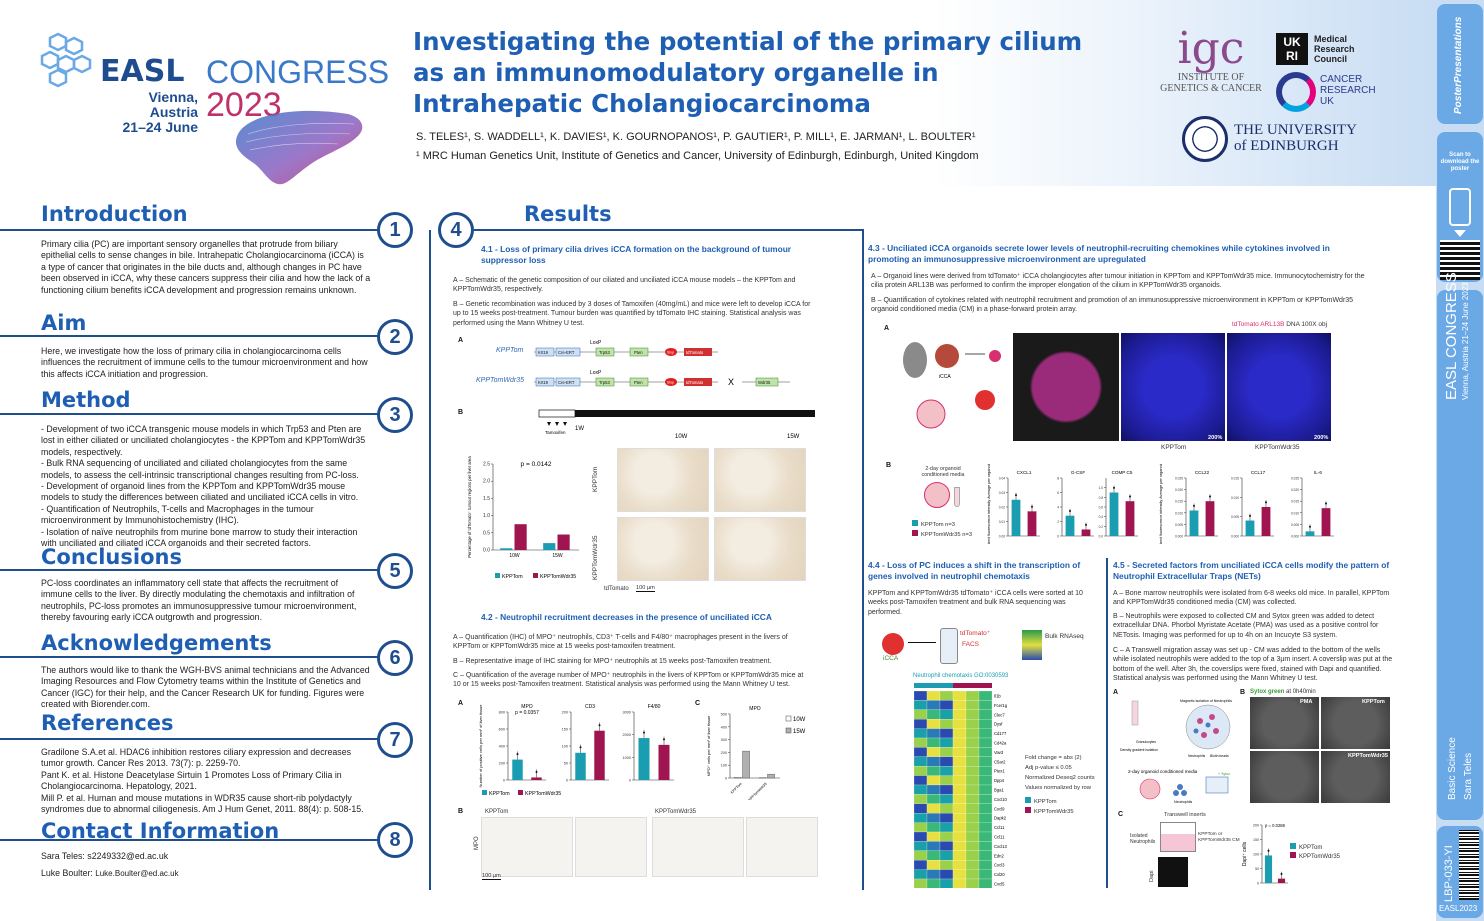 The width and height of the screenshot is (1484, 921). What do you see at coordinates (999, 865) in the screenshot?
I see `heatmap-gene-label: Cxcl3` at bounding box center [999, 865].